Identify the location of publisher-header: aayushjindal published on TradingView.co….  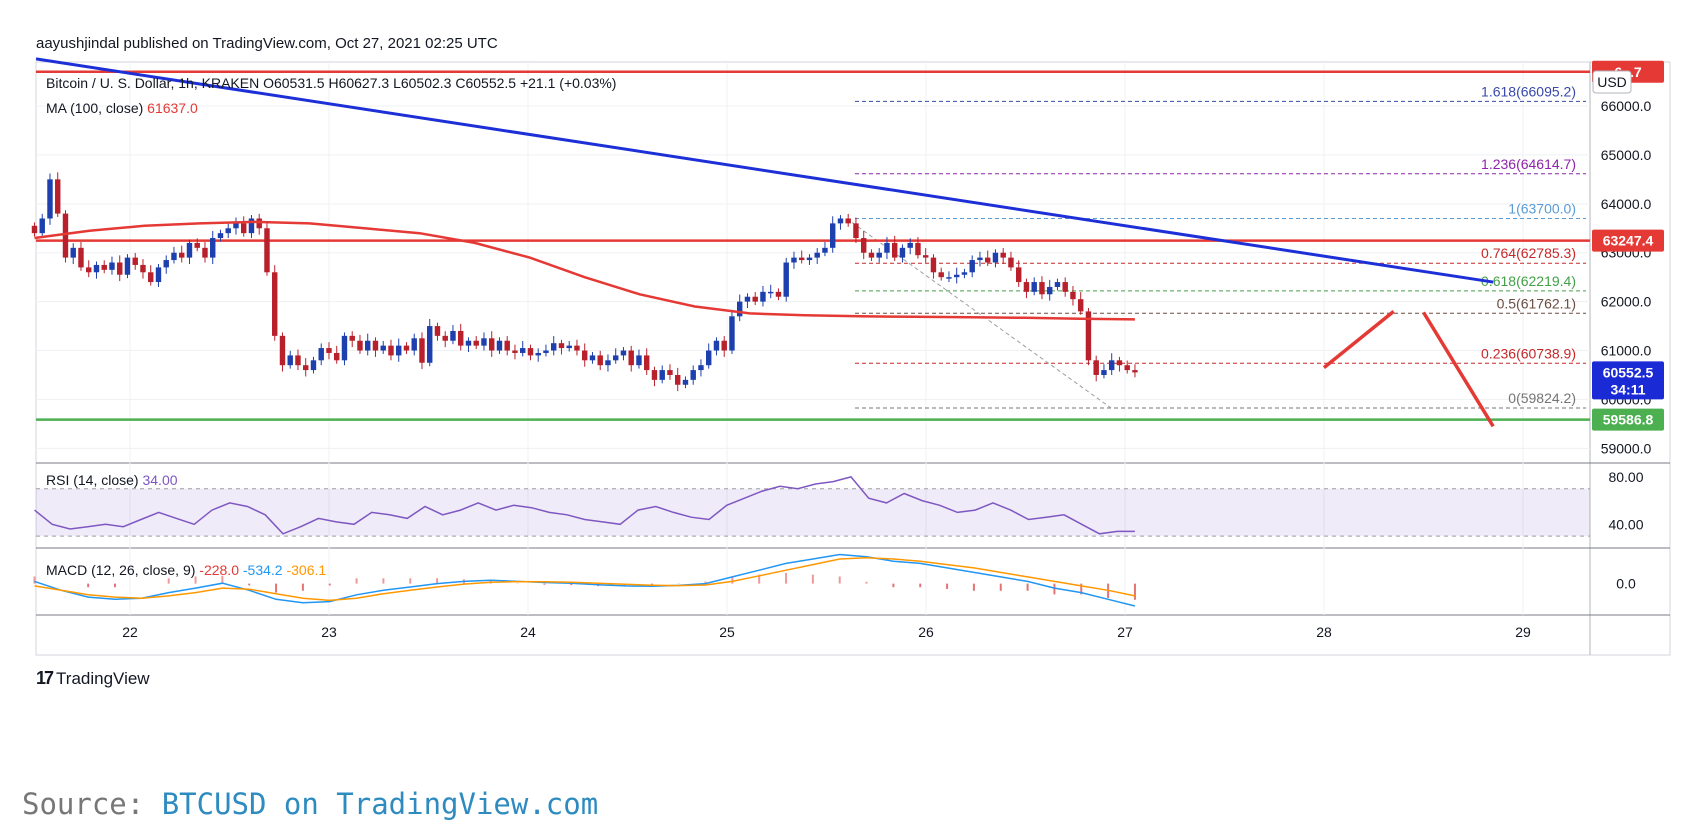
(267, 43).